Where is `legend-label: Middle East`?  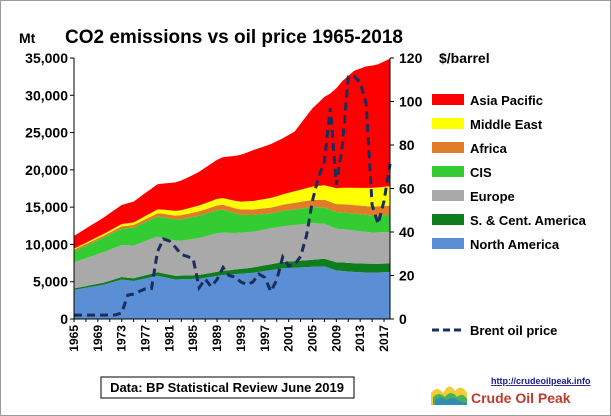
legend-label: Middle East is located at coordinates (506, 124).